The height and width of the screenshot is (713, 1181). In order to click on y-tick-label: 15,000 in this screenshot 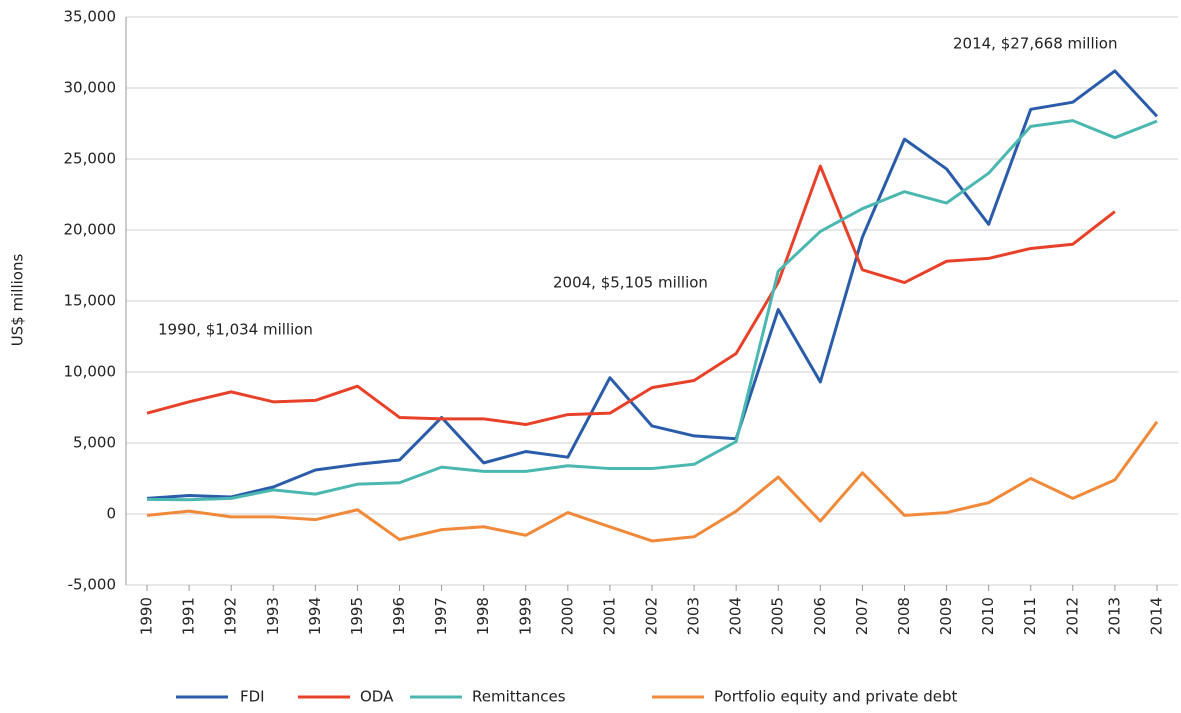, I will do `click(90, 301)`.